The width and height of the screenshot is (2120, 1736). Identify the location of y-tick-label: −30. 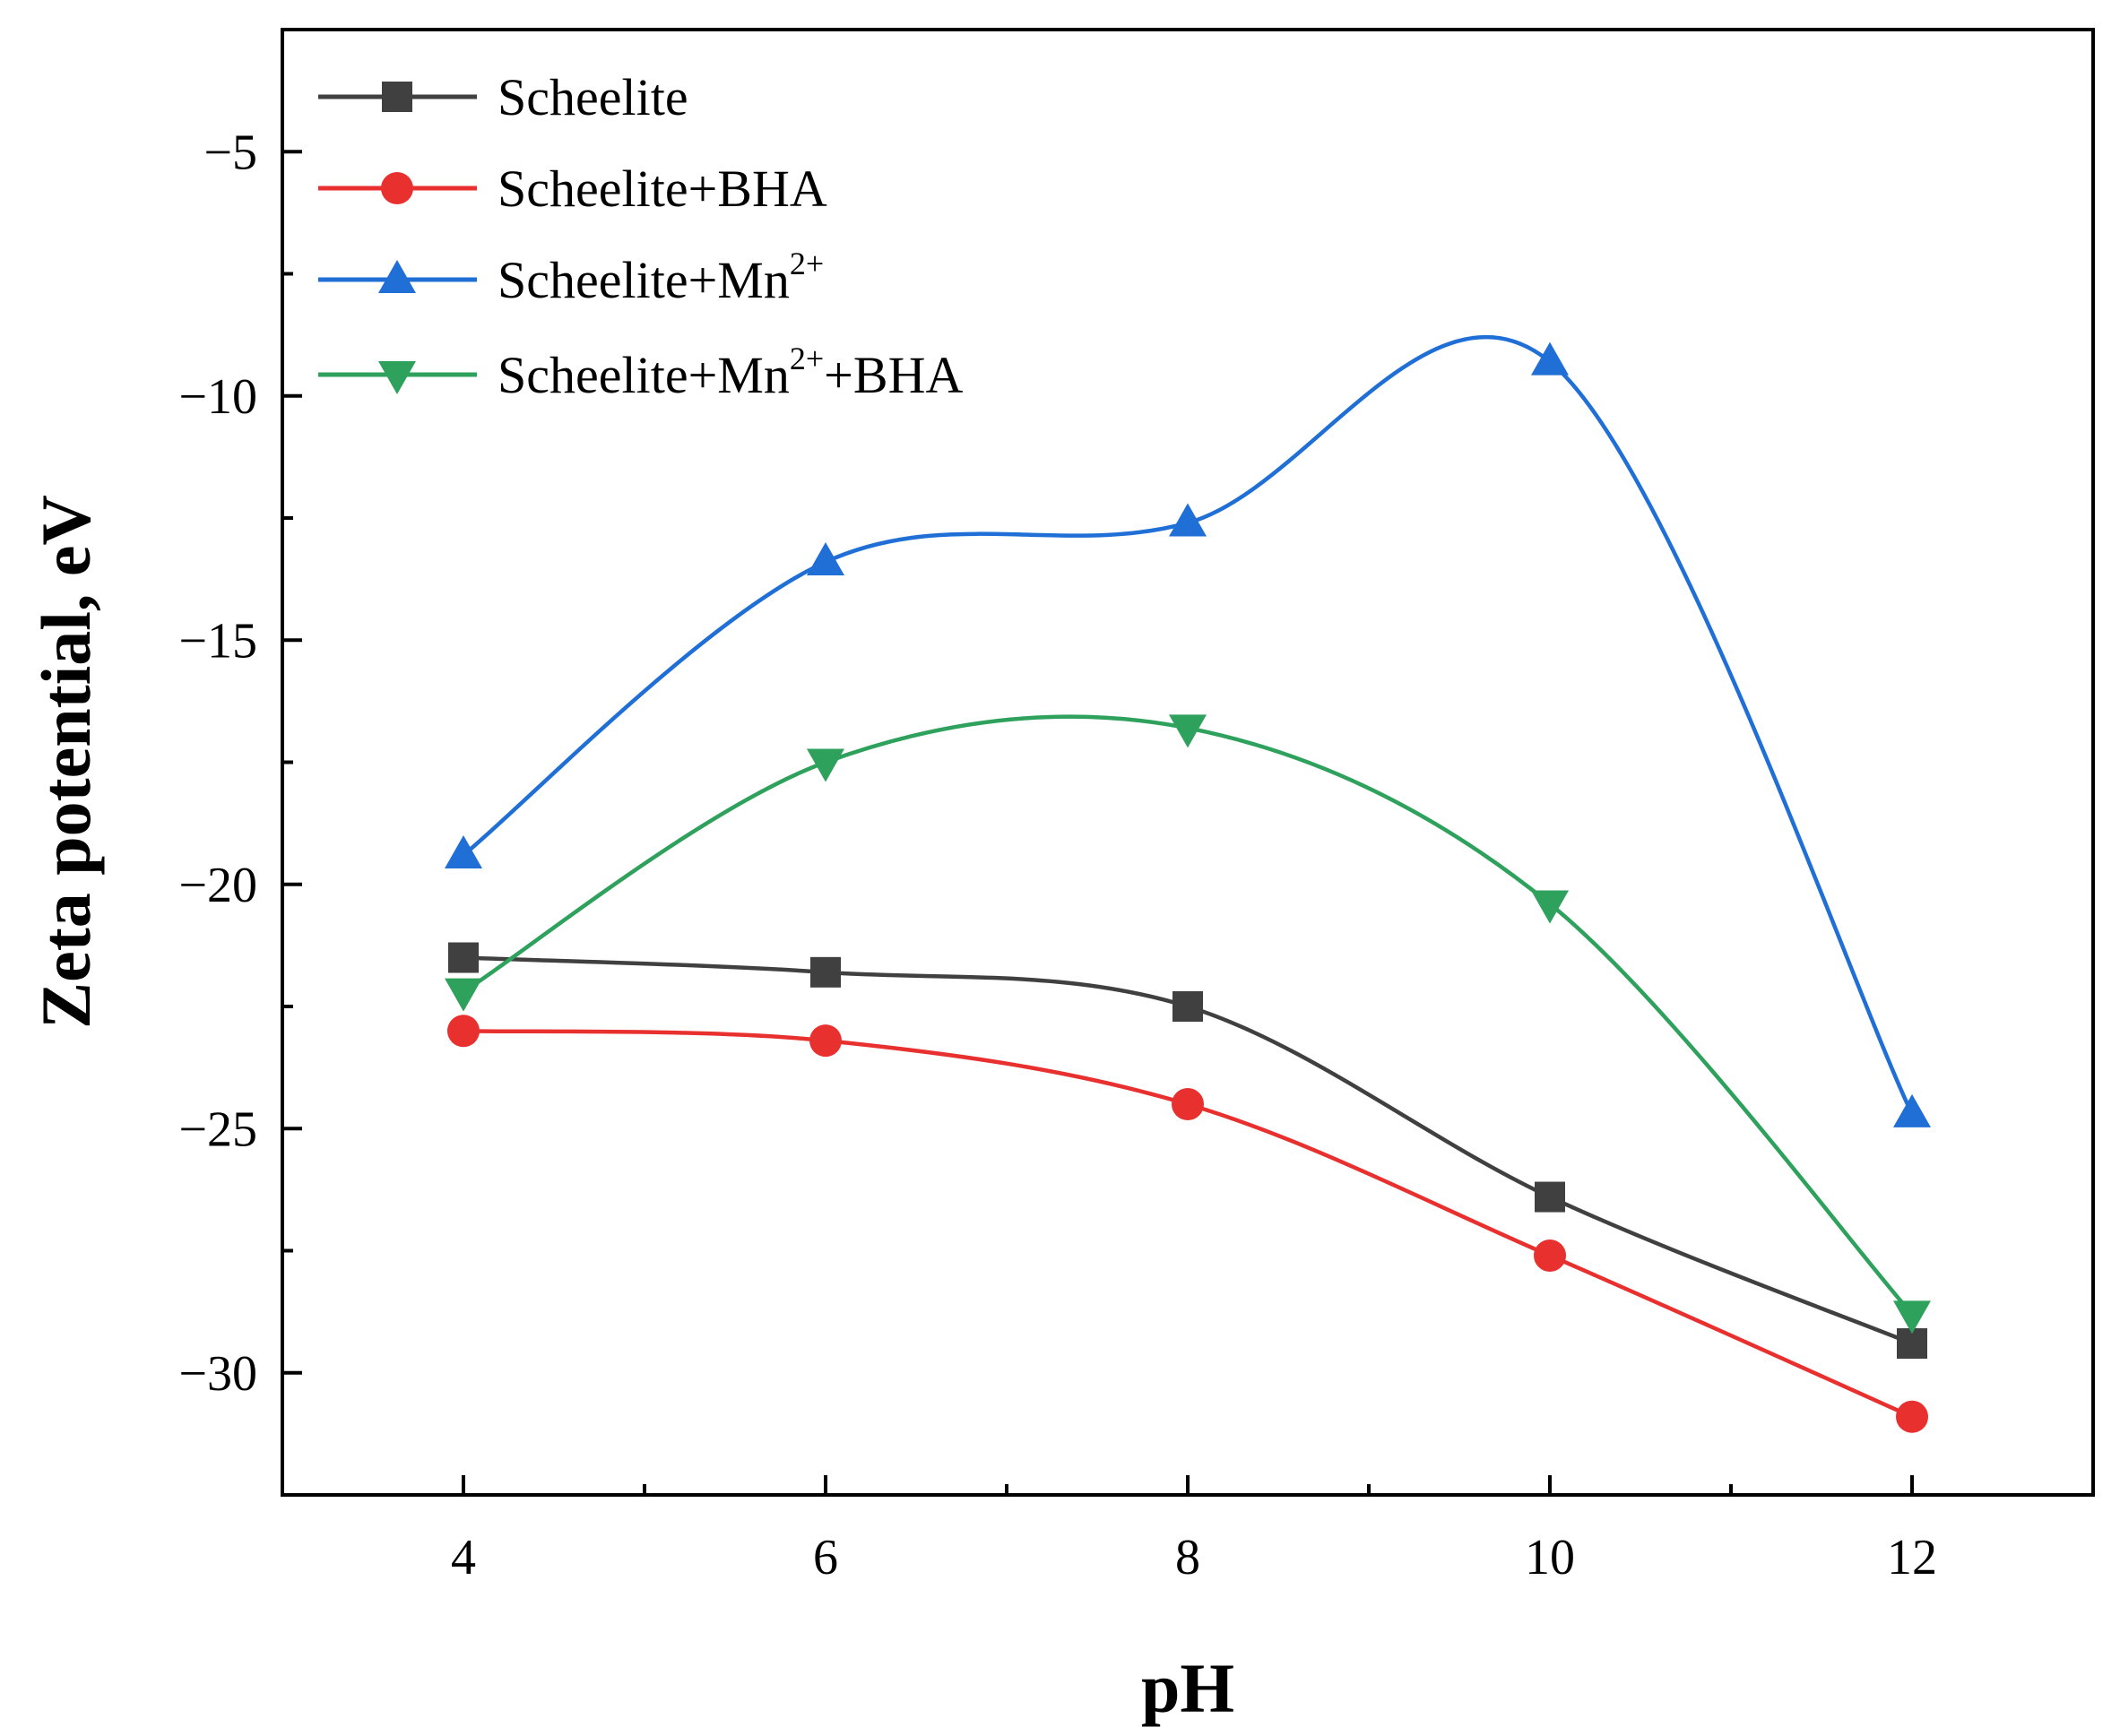
(217, 1374).